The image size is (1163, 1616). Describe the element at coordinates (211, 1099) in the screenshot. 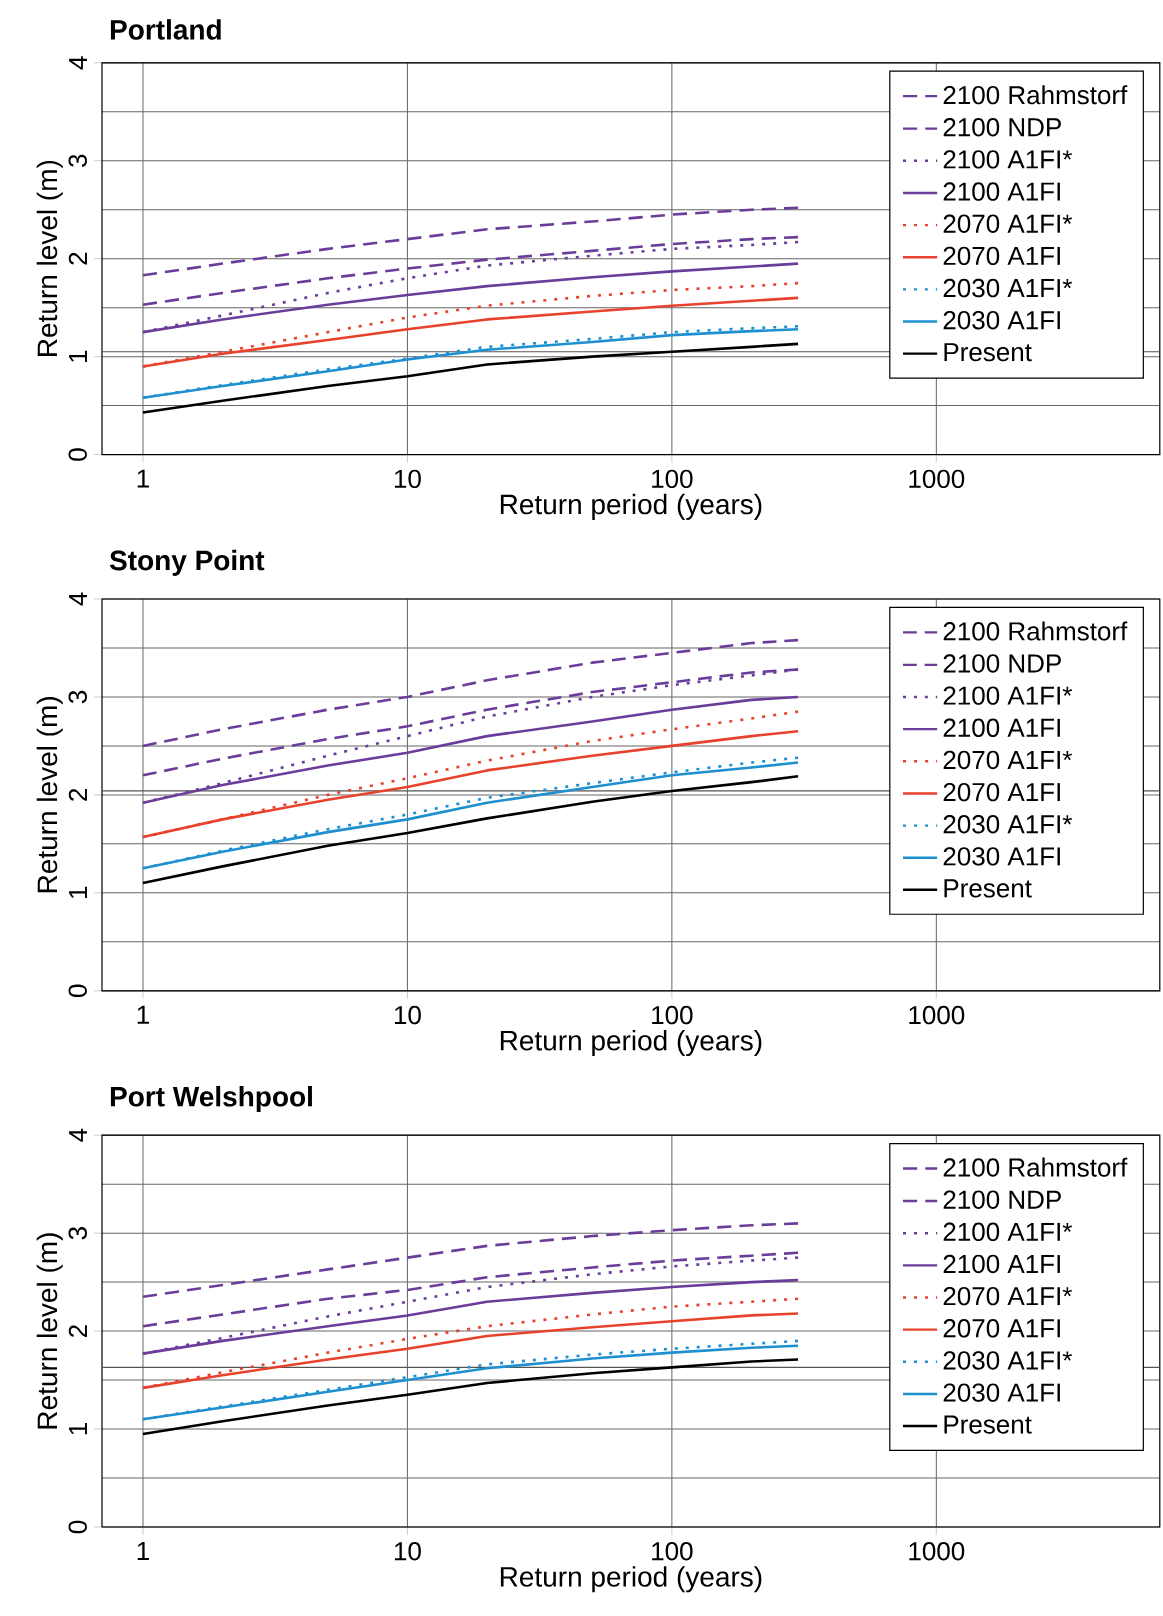

I see `chart-title: Port Welshpool` at that location.